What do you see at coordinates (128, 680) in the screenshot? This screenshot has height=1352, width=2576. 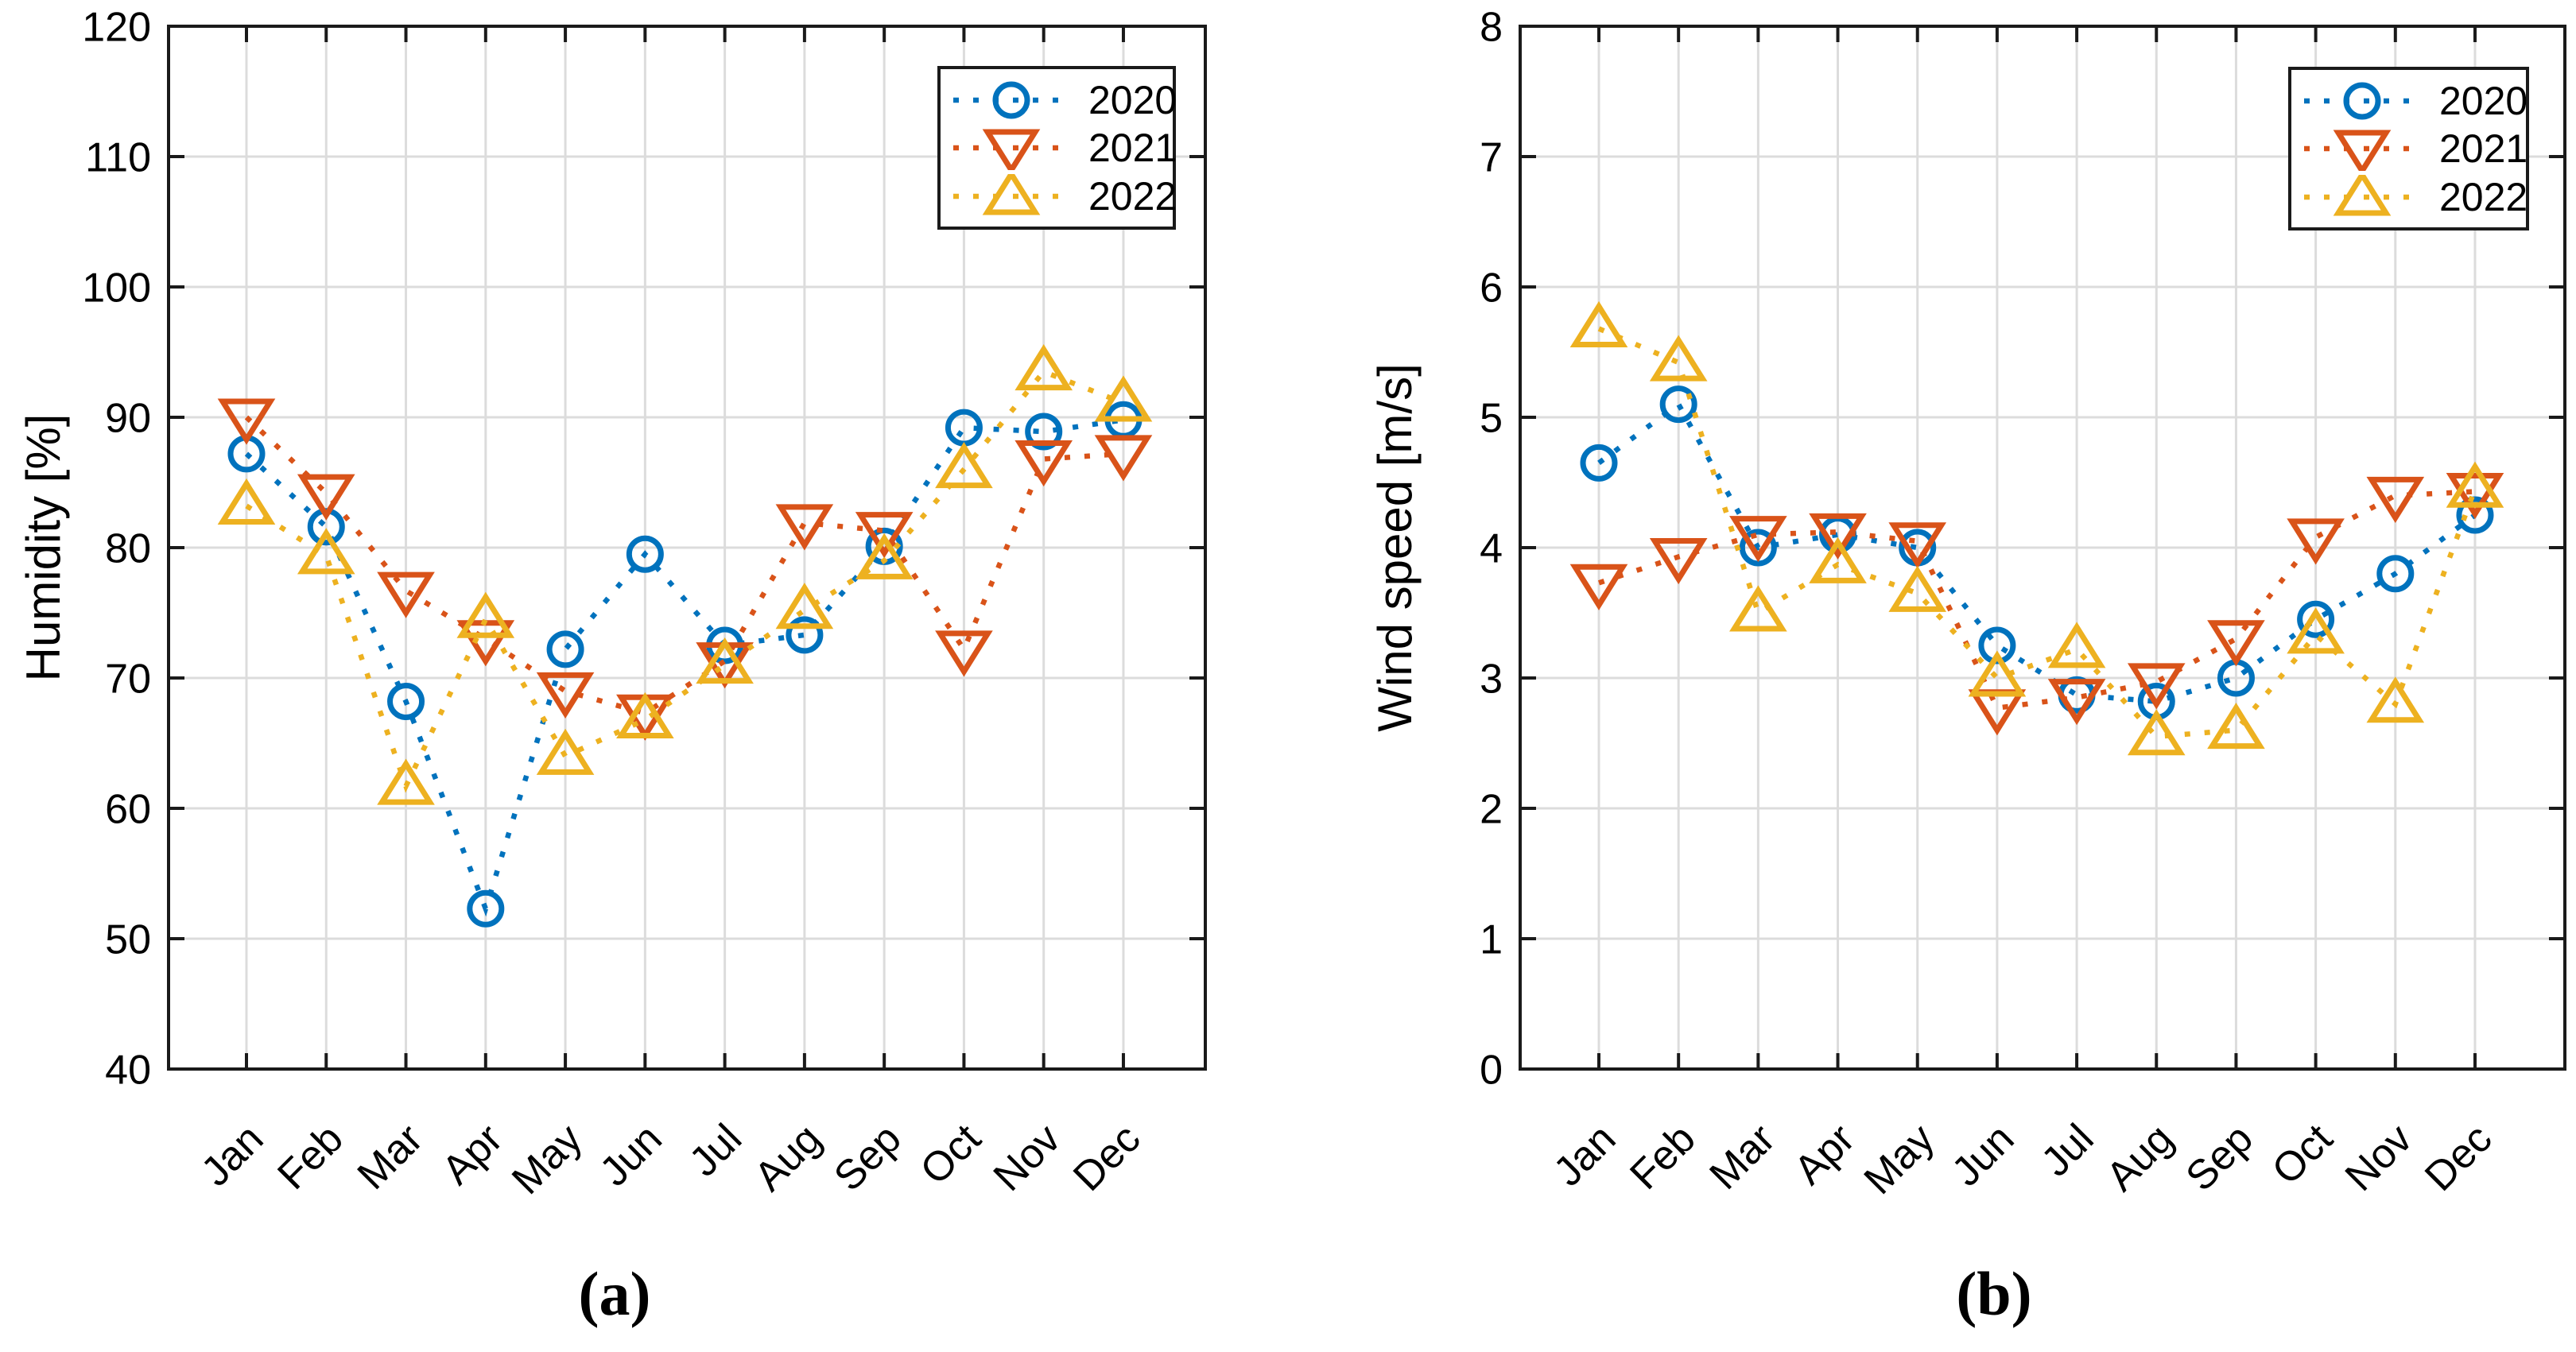 I see `svg-text: 70` at bounding box center [128, 680].